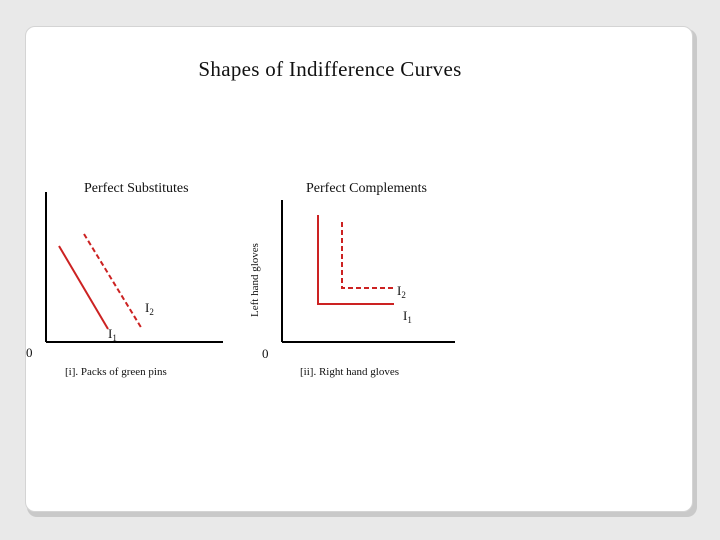  What do you see at coordinates (366, 188) in the screenshot?
I see `perfect-complements-heading: Perfect Complements` at bounding box center [366, 188].